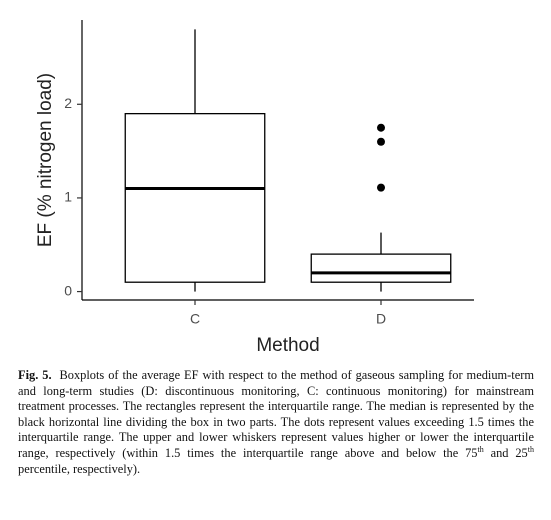 The width and height of the screenshot is (551, 520). Describe the element at coordinates (68, 197) in the screenshot. I see `y-tick-label: 1` at that location.